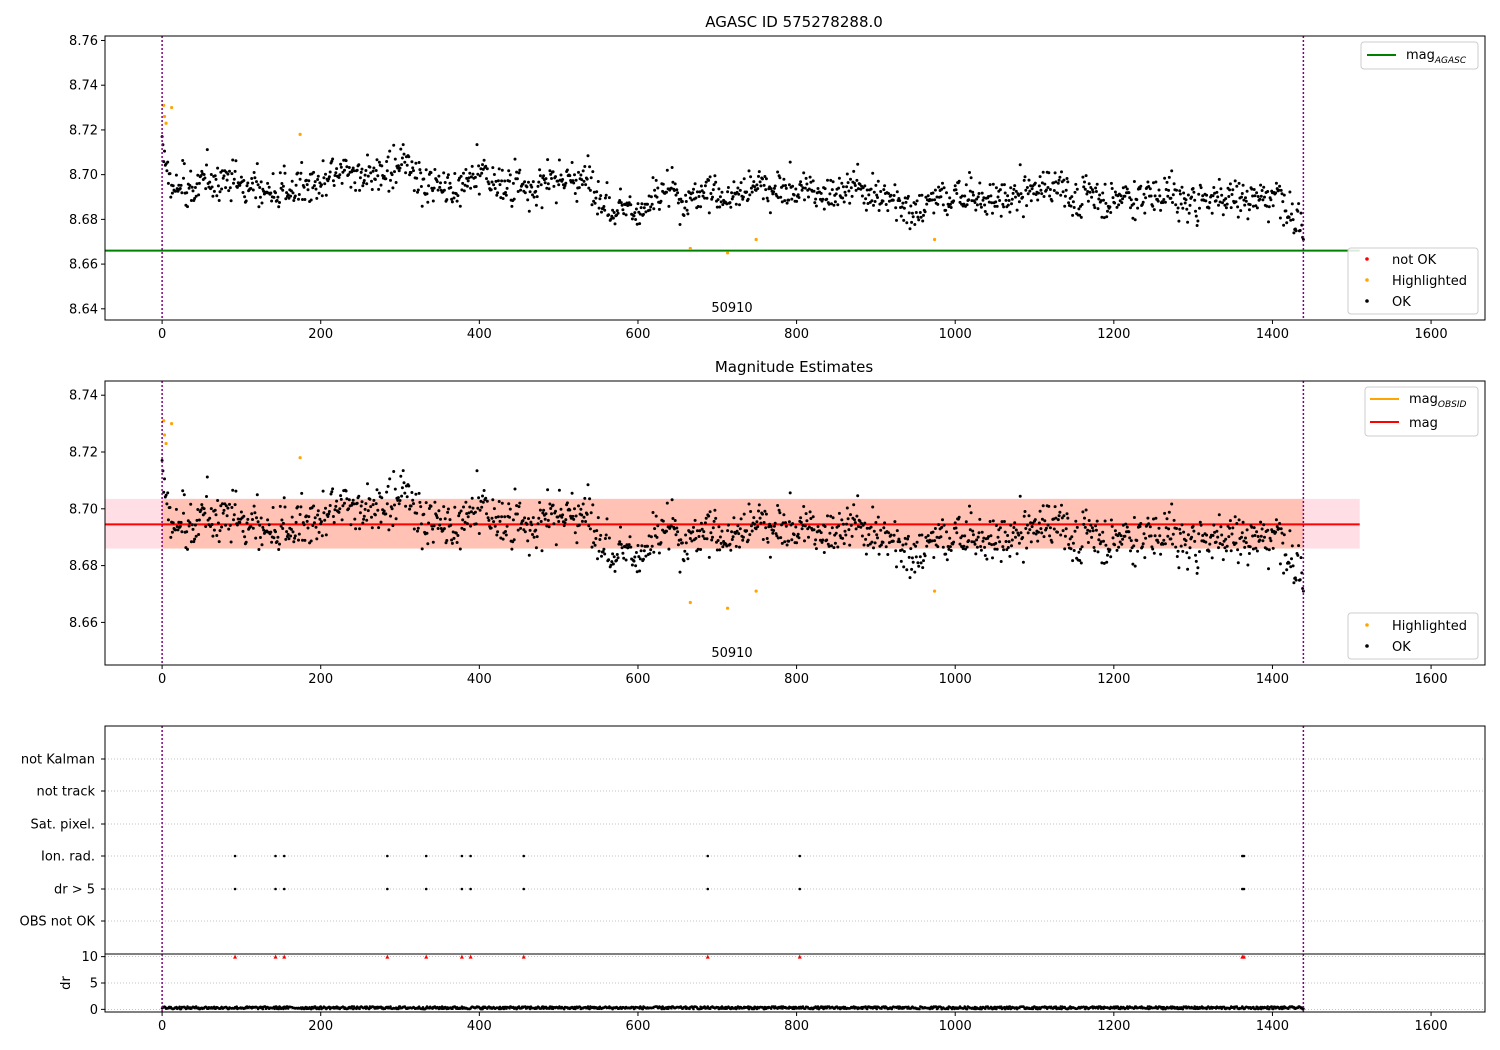  What do you see at coordinates (66, 983) in the screenshot?
I see `panel4-ylabel: dr` at bounding box center [66, 983].